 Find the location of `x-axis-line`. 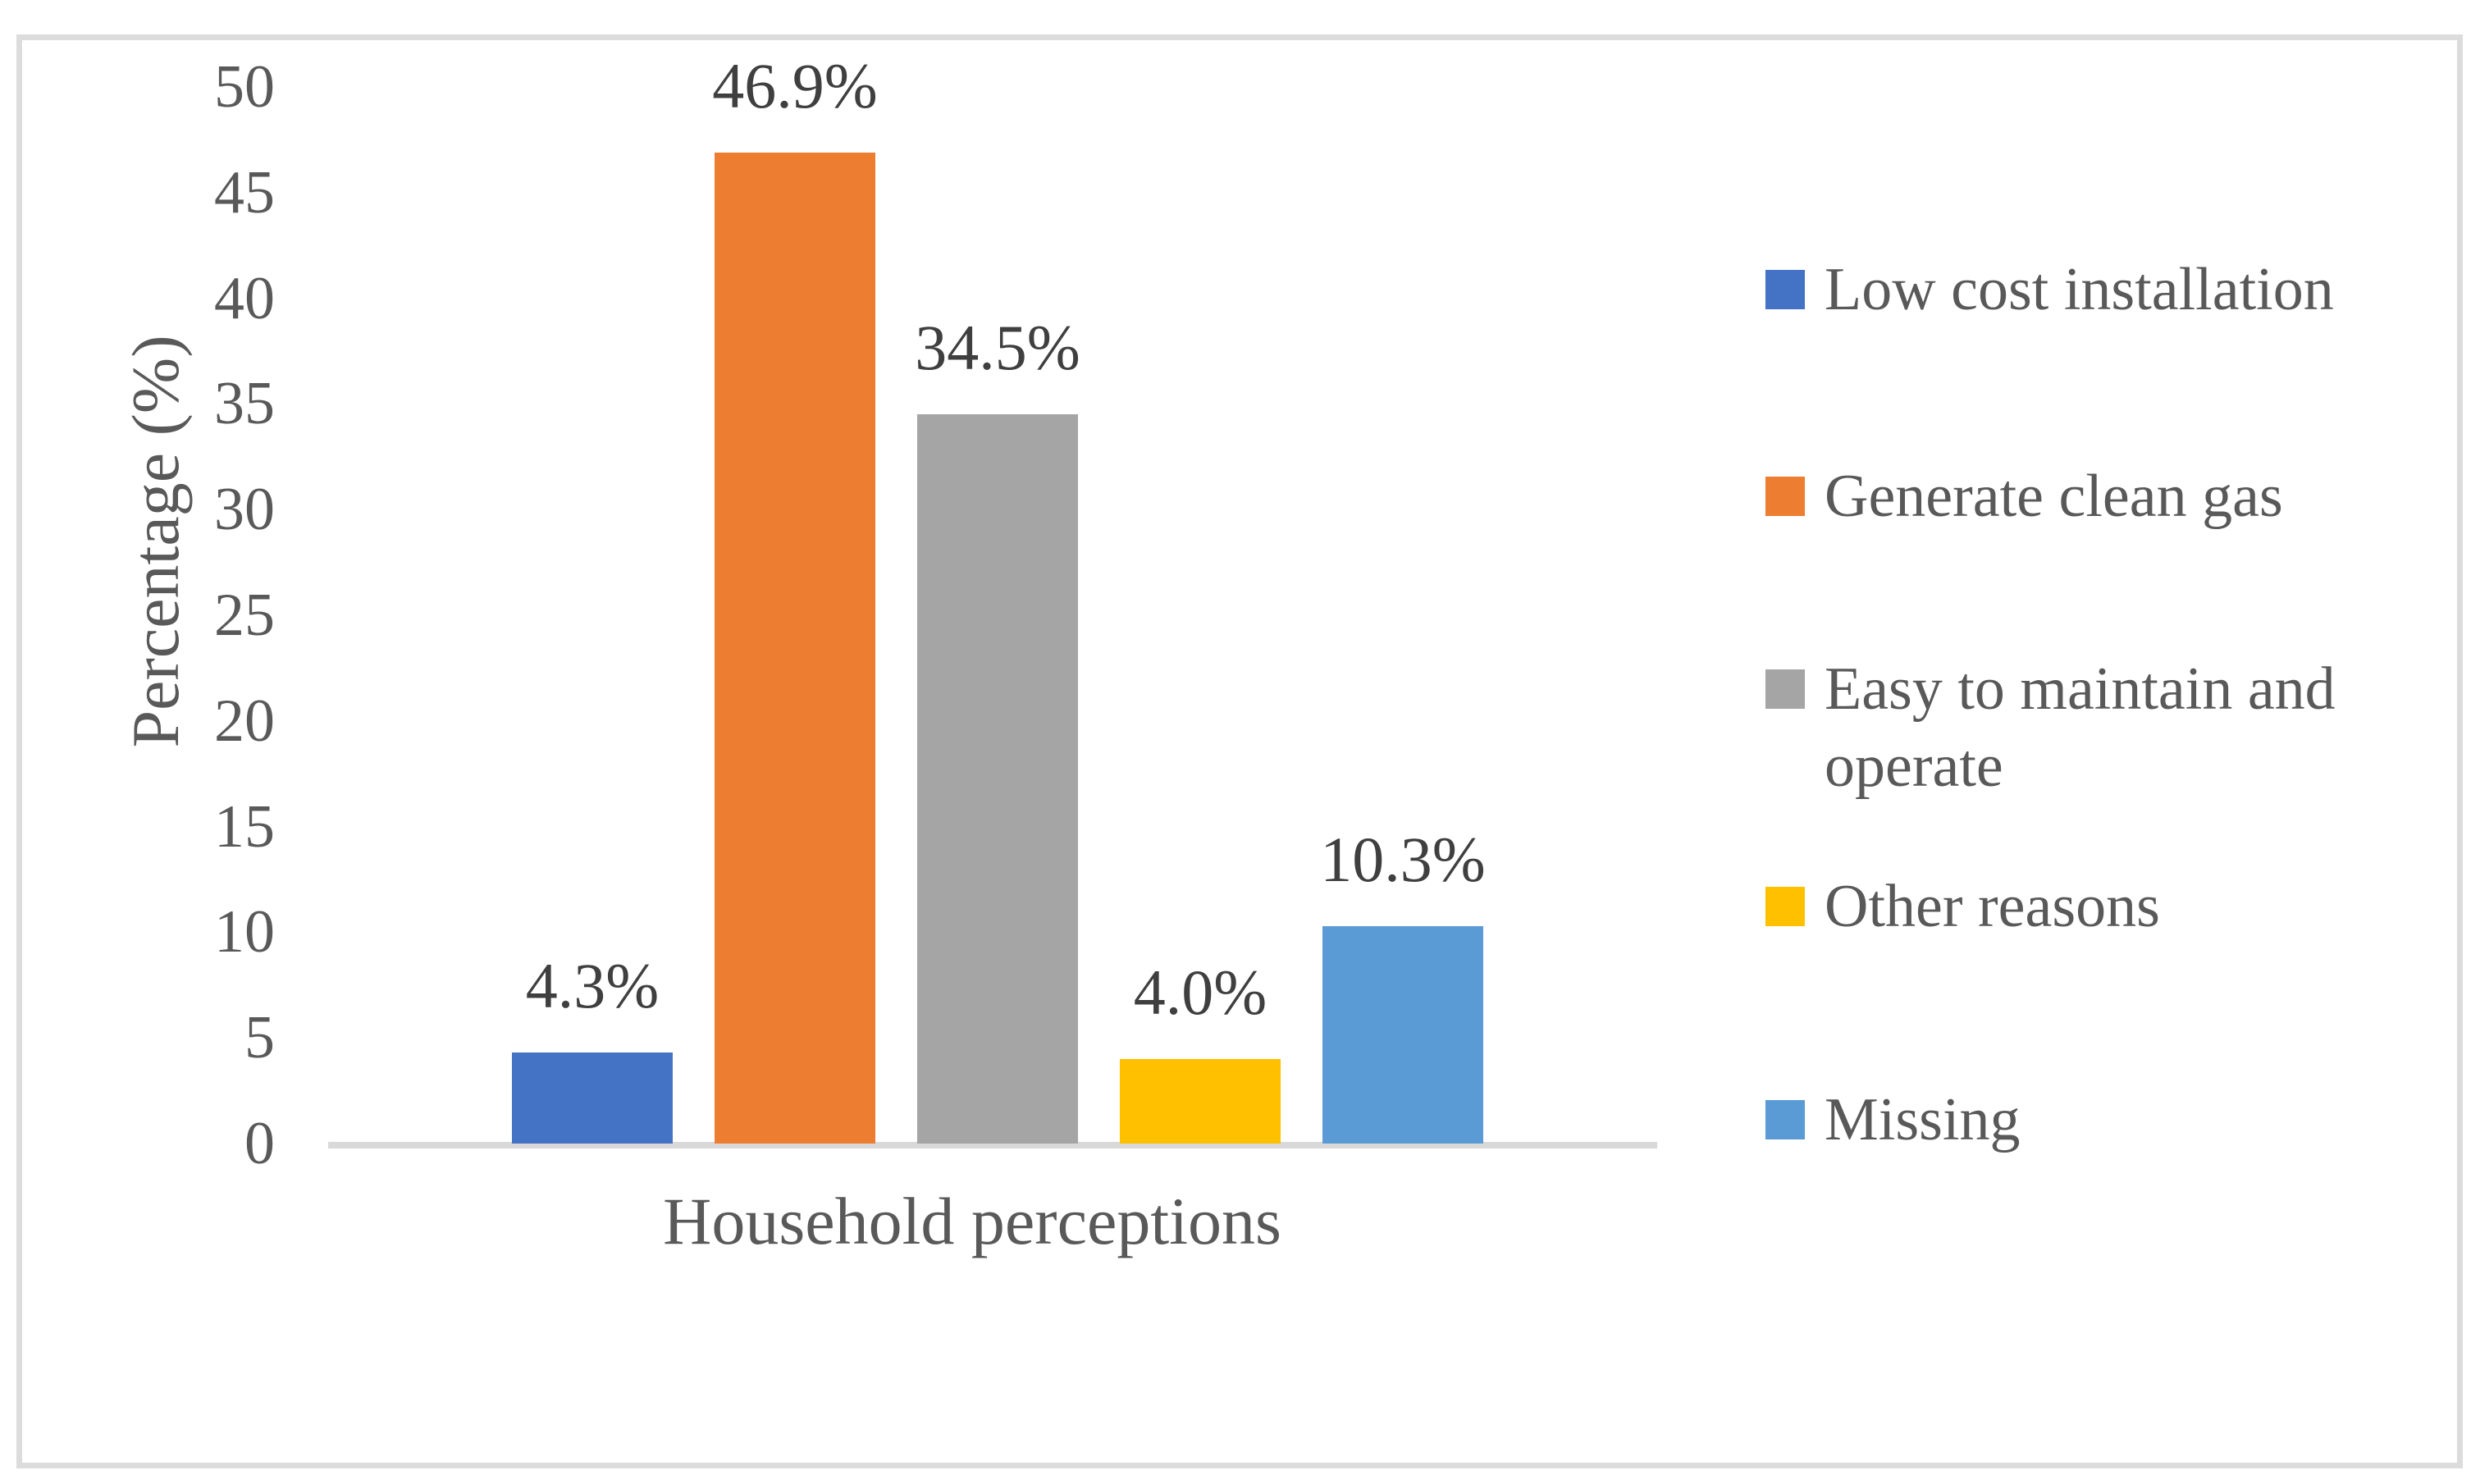

x-axis-line is located at coordinates (992, 1145).